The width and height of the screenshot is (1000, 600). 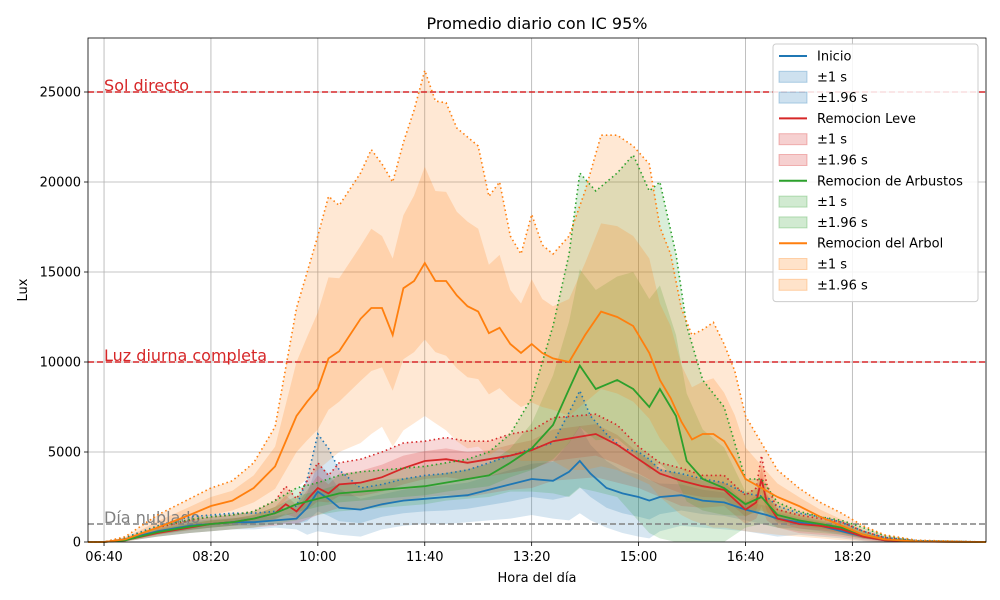 What do you see at coordinates (834, 57) in the screenshot?
I see `legend-label: Inicio` at bounding box center [834, 57].